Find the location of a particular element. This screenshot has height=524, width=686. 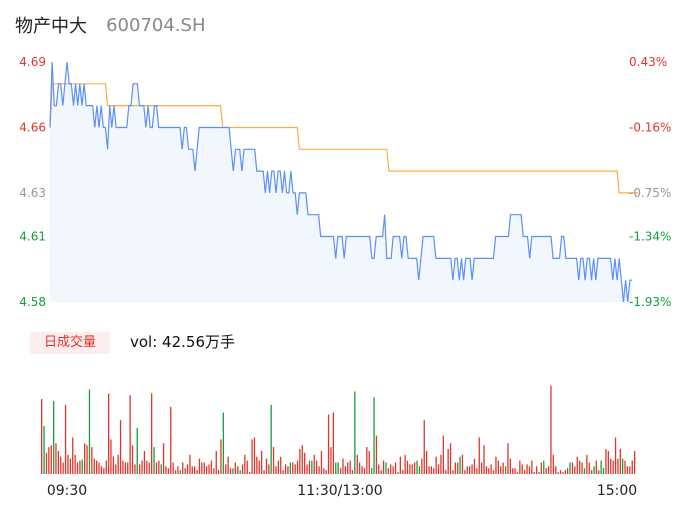

stock-header: 物产中大 600704.SH is located at coordinates (110, 26).